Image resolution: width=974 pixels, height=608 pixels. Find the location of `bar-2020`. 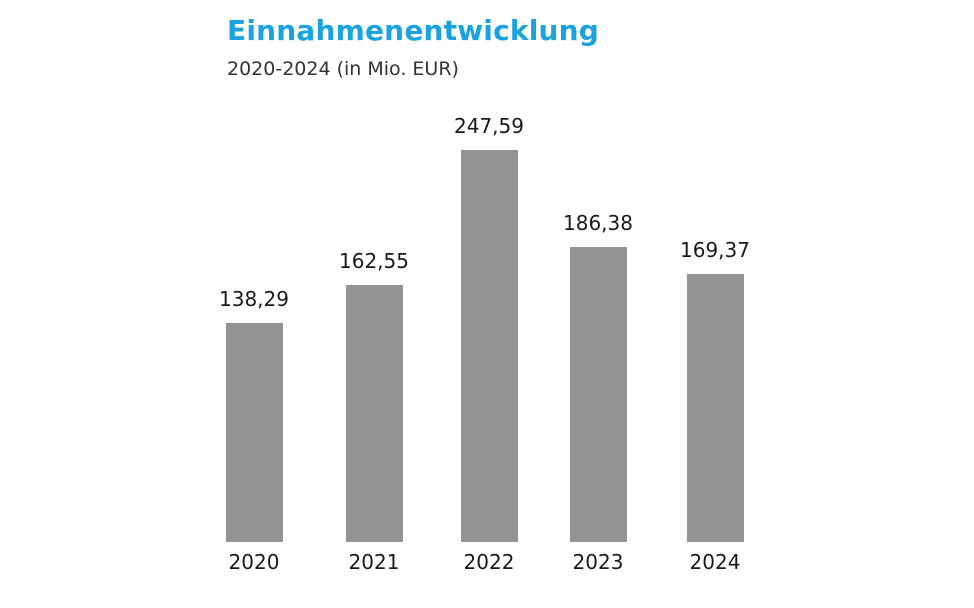

bar-2020 is located at coordinates (254, 432).